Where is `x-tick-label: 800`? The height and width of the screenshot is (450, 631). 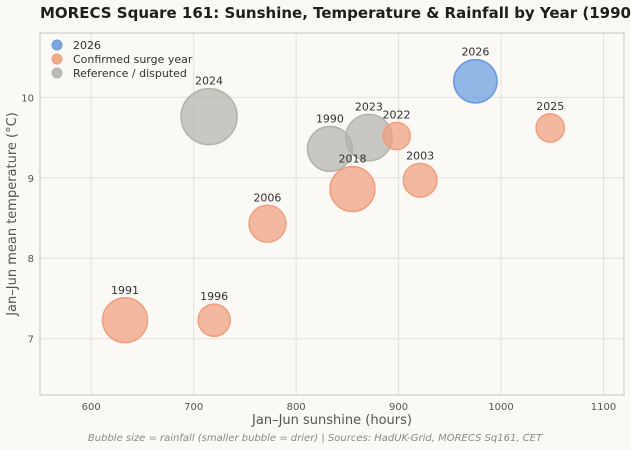 x-tick-label: 800 is located at coordinates (296, 407).